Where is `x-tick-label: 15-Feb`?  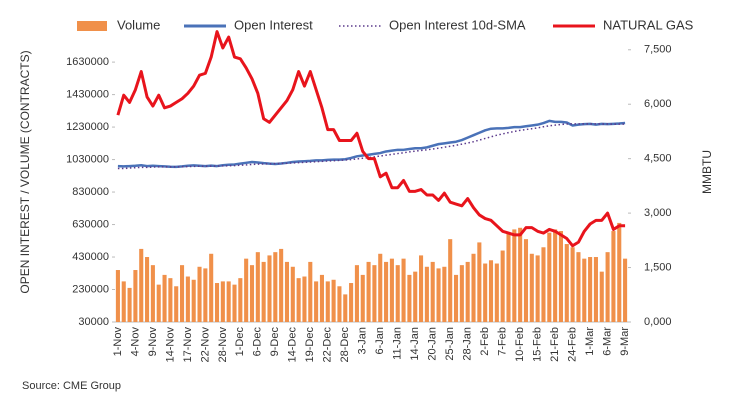 x-tick-label: 15-Feb is located at coordinates (538, 344).